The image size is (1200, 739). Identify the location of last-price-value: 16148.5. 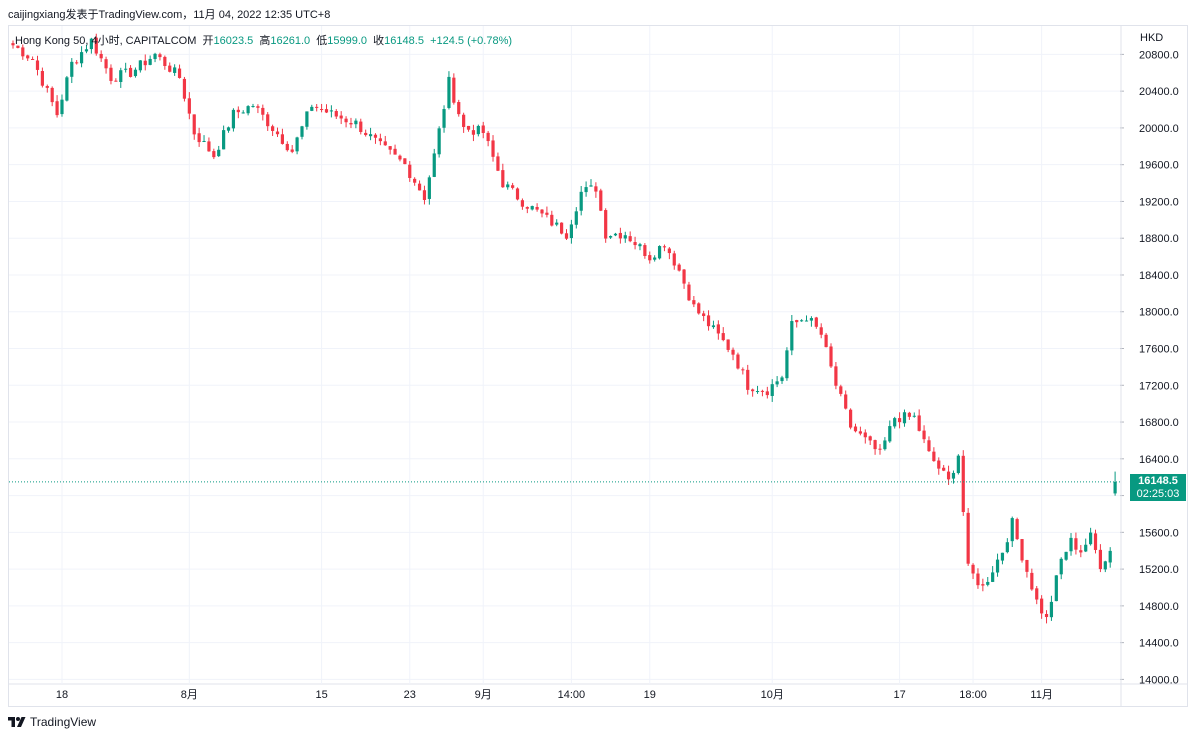
(1158, 480).